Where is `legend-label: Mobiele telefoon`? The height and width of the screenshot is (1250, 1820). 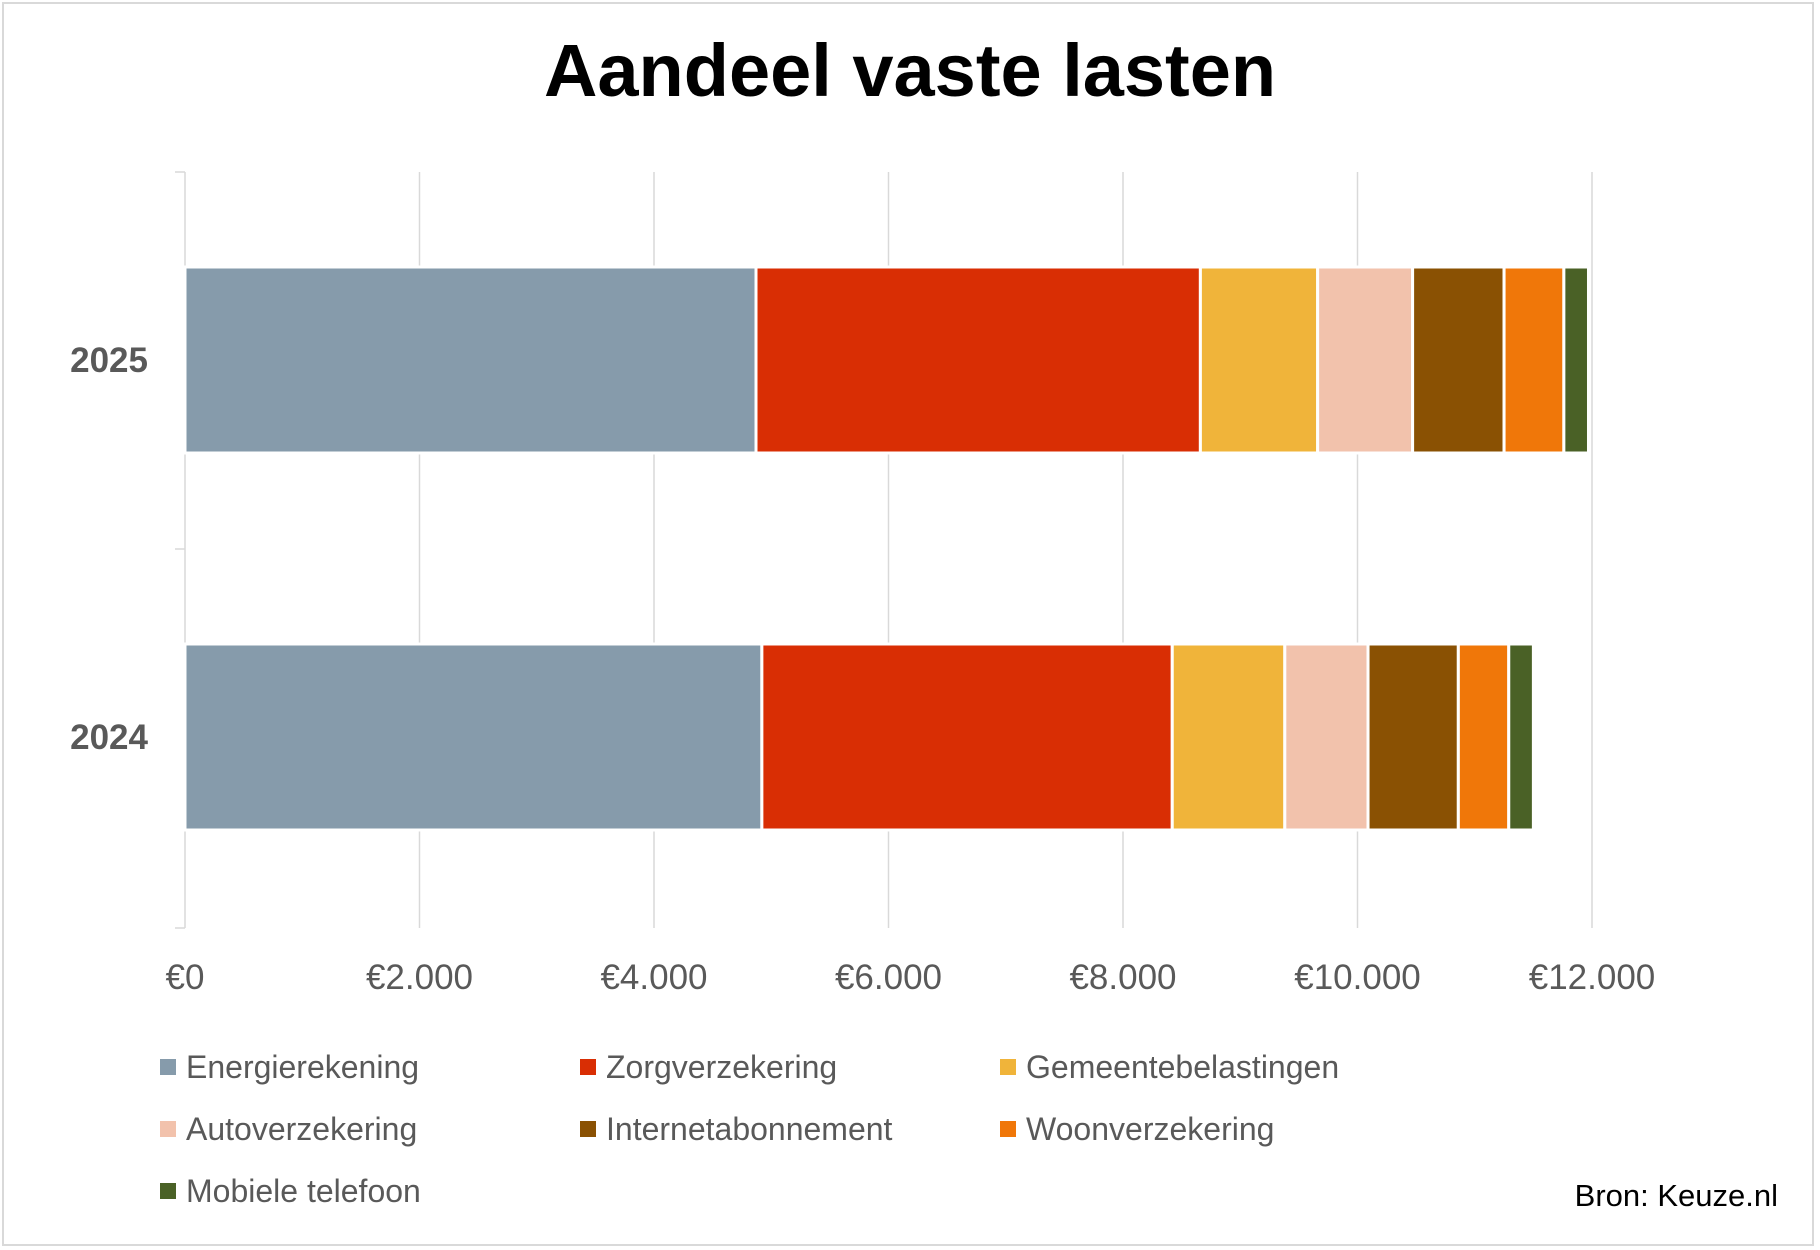 legend-label: Mobiele telefoon is located at coordinates (303, 1190).